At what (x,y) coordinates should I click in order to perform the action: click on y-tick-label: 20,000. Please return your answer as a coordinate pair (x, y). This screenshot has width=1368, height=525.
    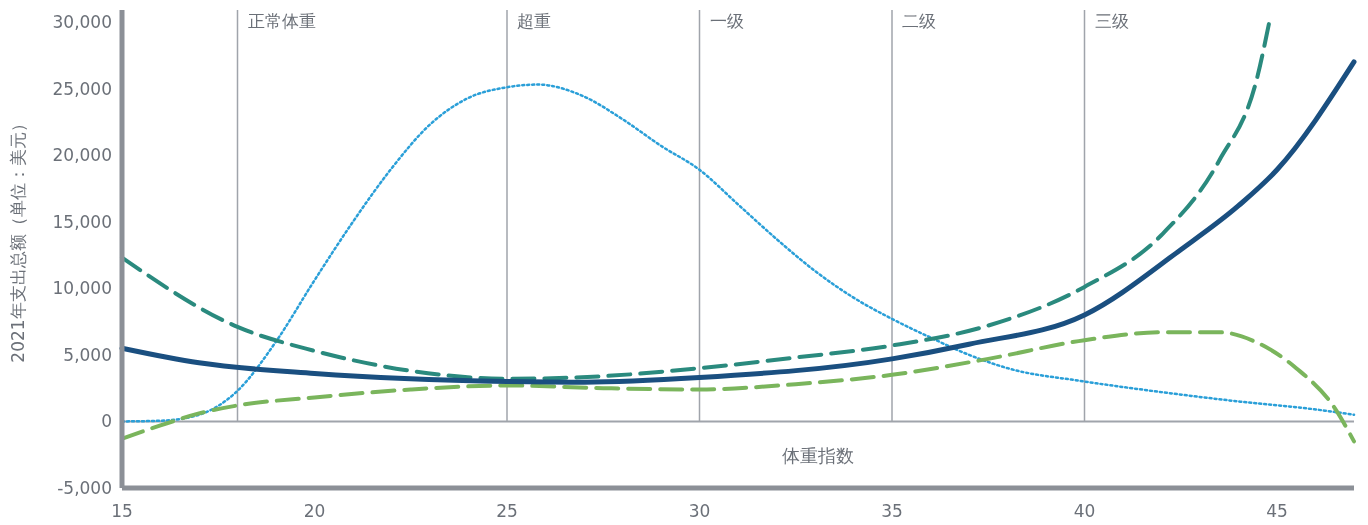
    Looking at the image, I should click on (82, 155).